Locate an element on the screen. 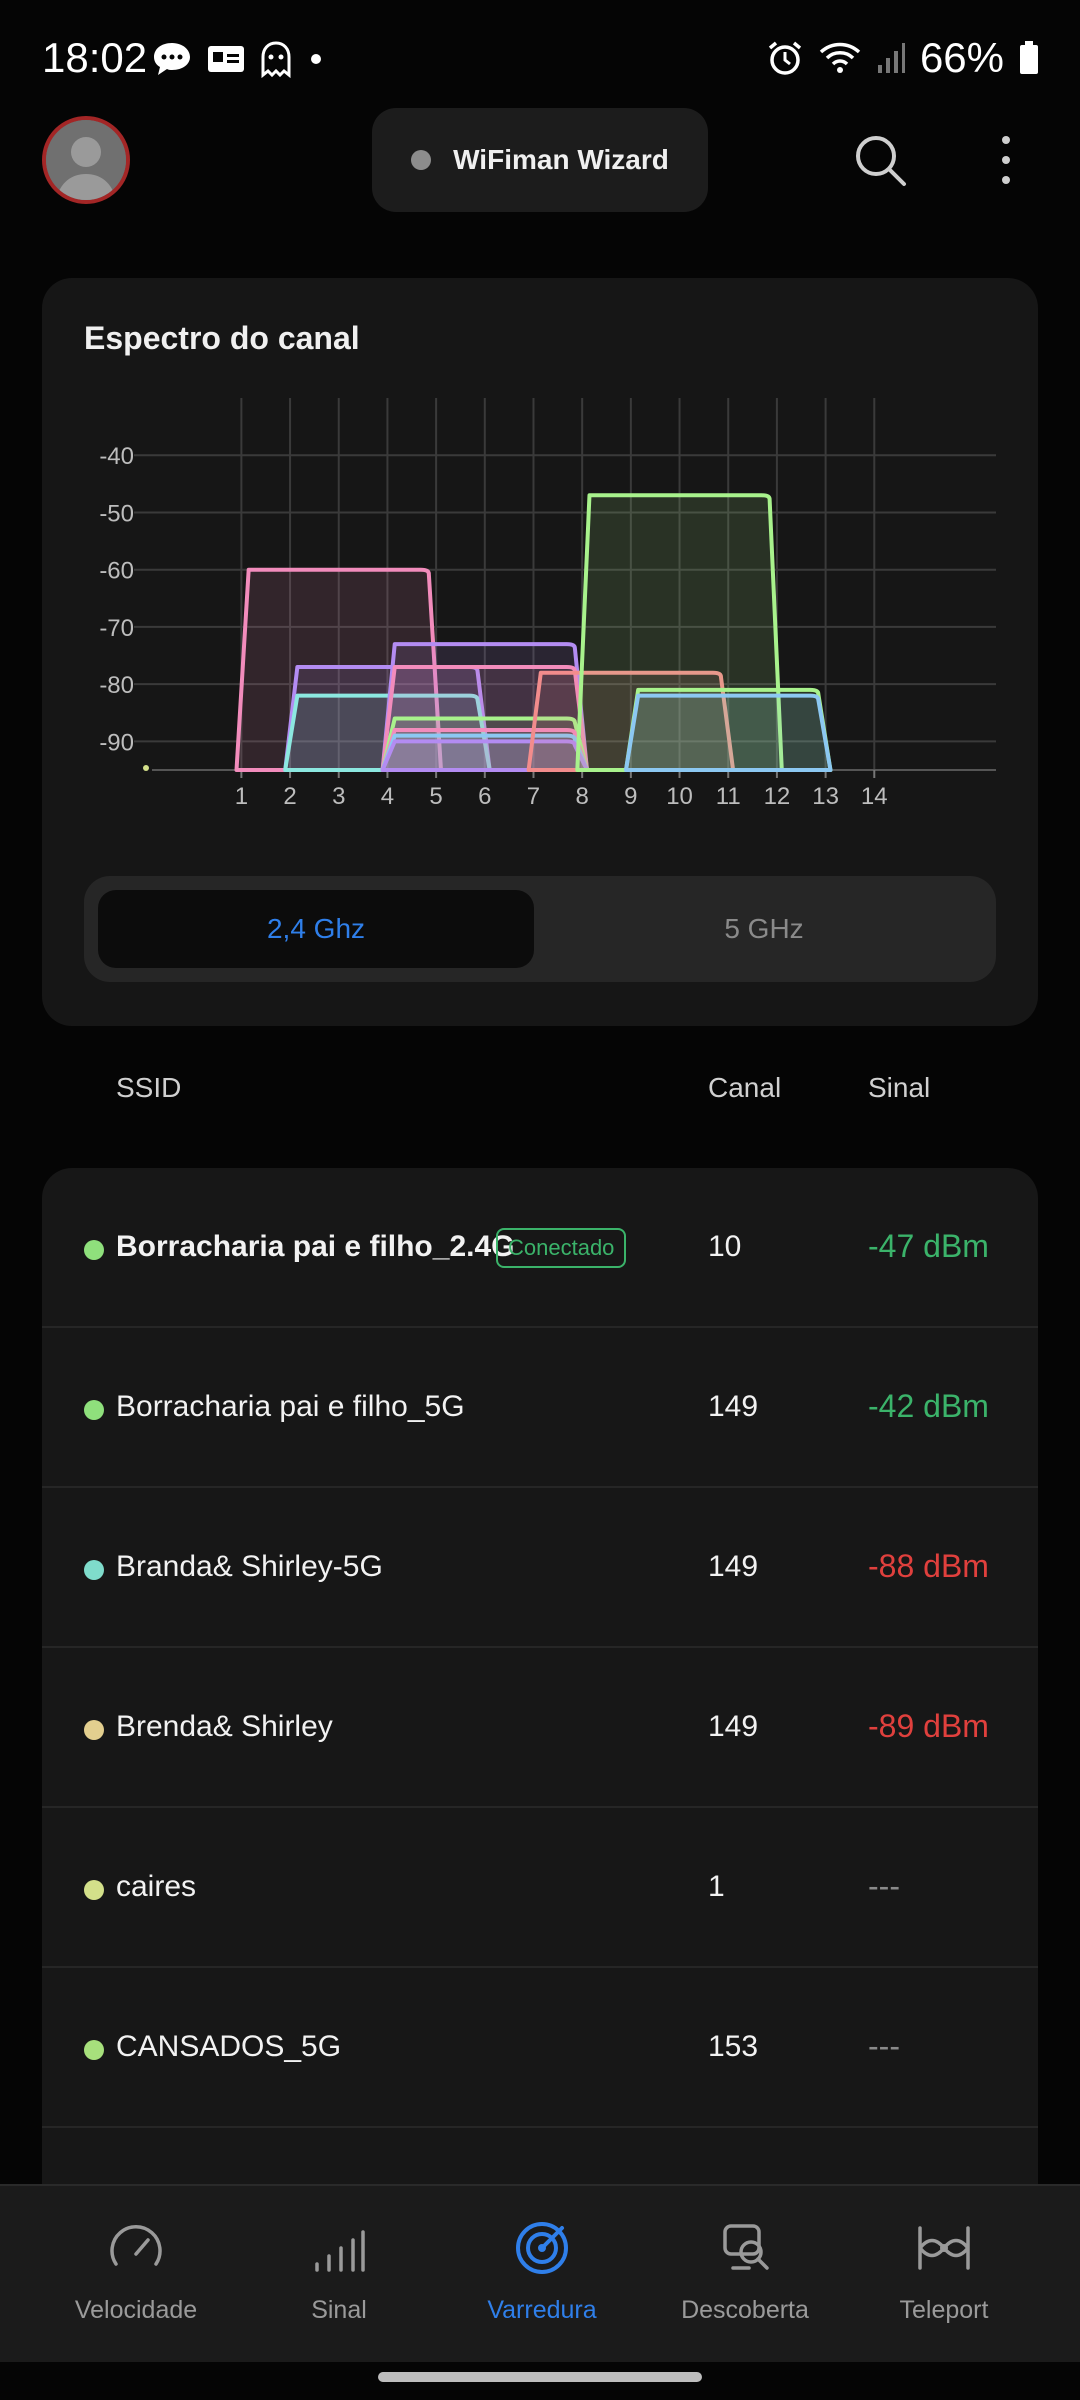 The image size is (1080, 2400). network-ssid: Brenda& Shirley is located at coordinates (224, 1726).